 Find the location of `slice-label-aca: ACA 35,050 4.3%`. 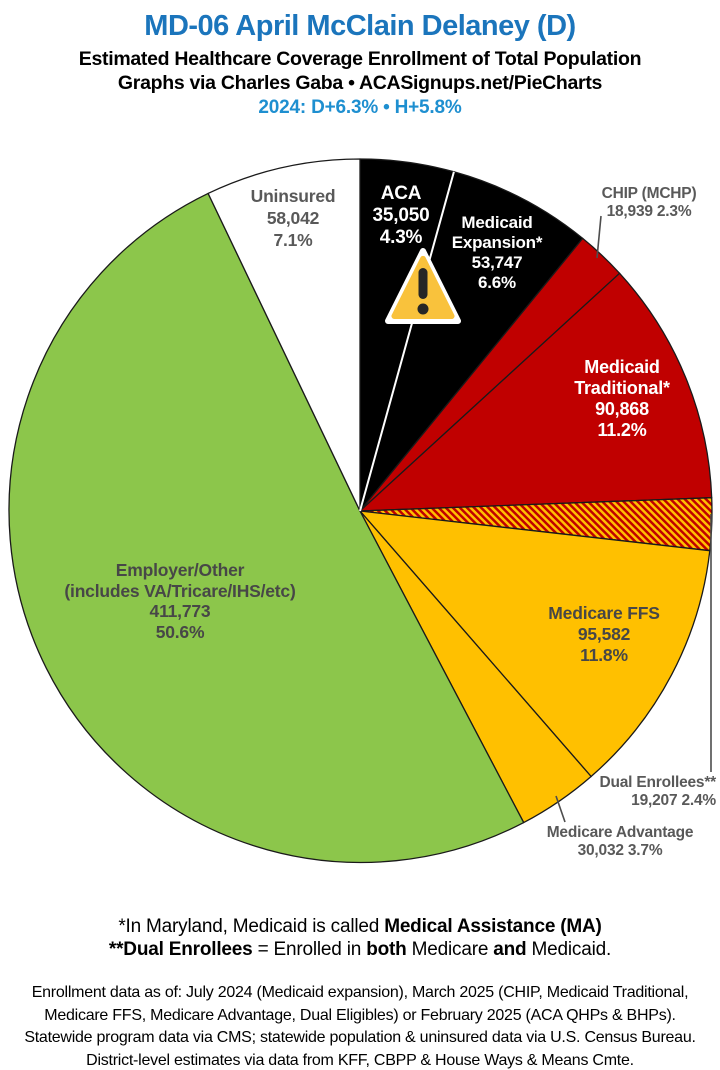

slice-label-aca: ACA 35,050 4.3% is located at coordinates (401, 215).